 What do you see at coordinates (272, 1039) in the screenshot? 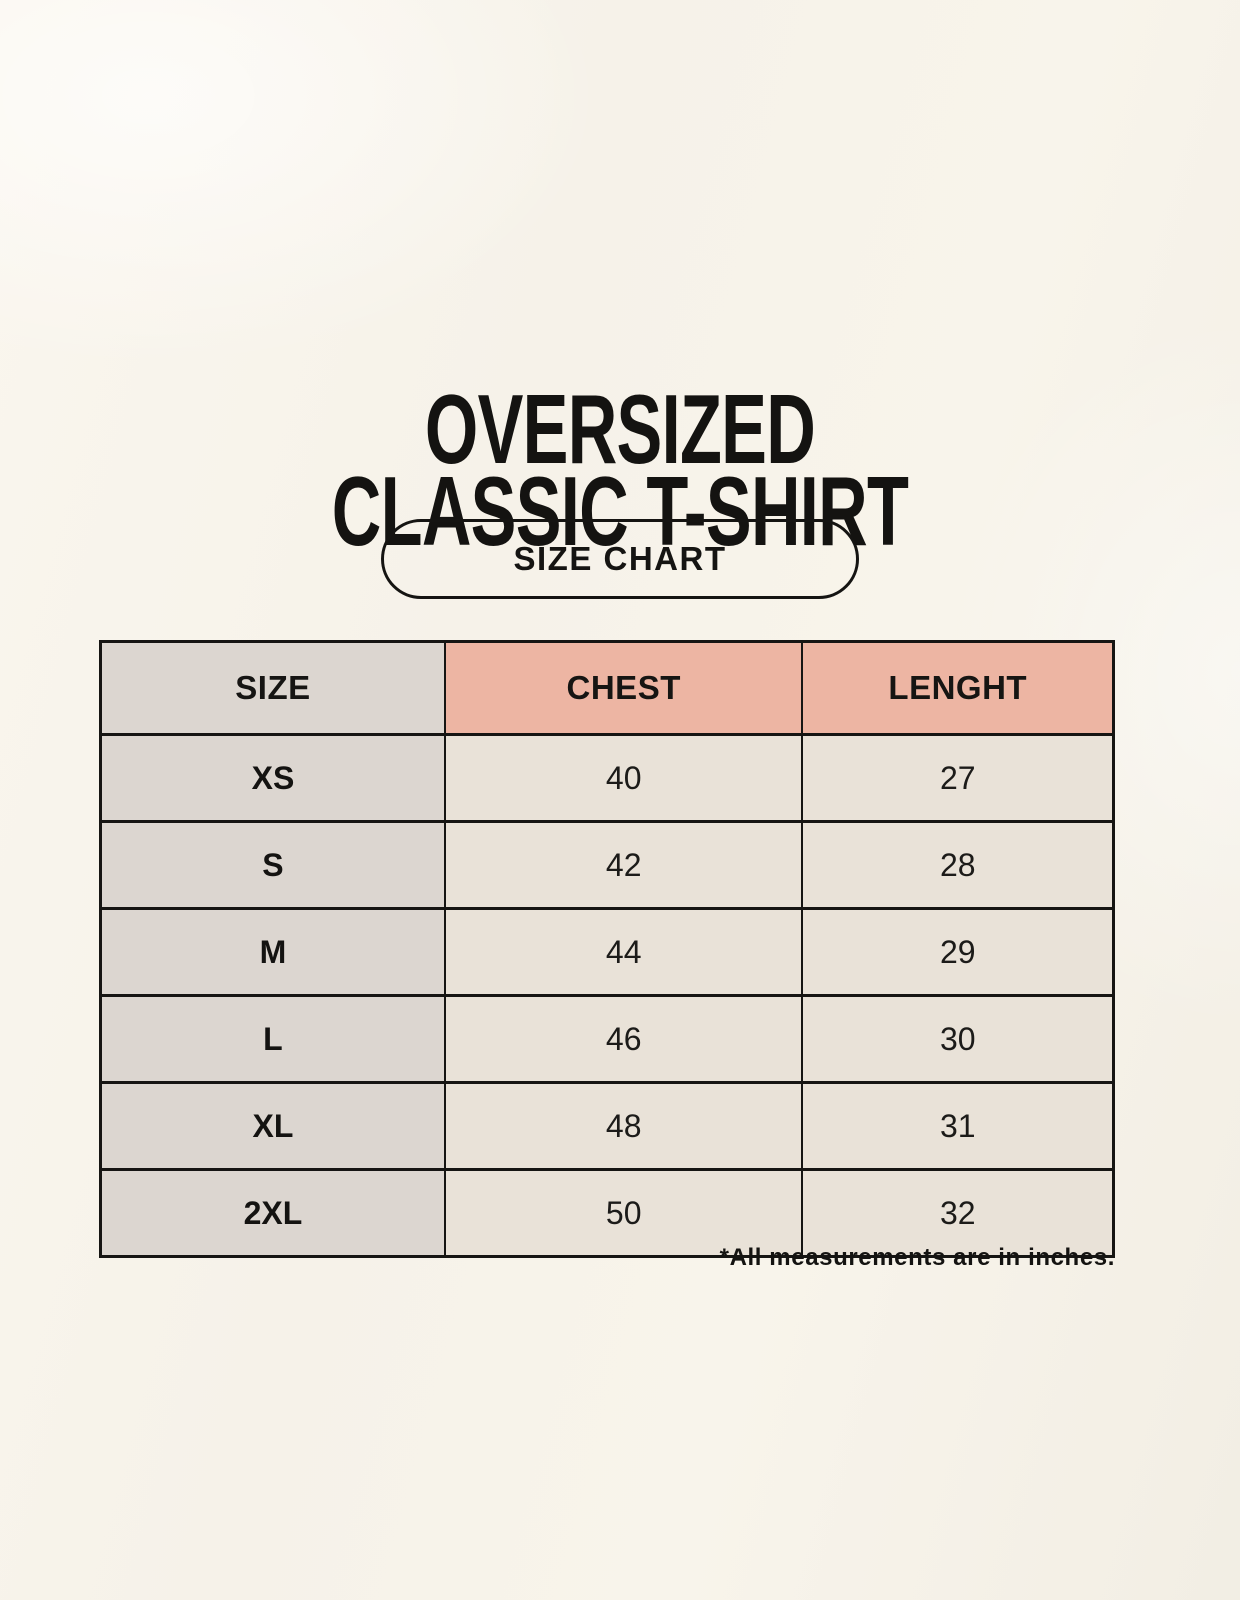
I see `size-cell: L` at bounding box center [272, 1039].